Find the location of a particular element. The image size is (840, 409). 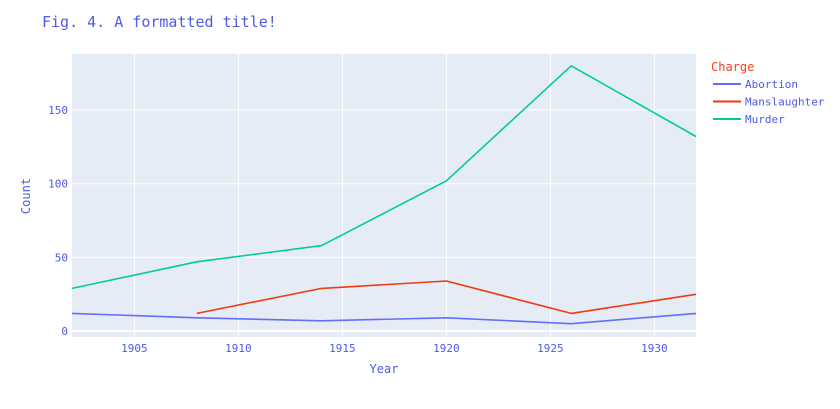

x-tick-label: 1930 is located at coordinates (654, 348).